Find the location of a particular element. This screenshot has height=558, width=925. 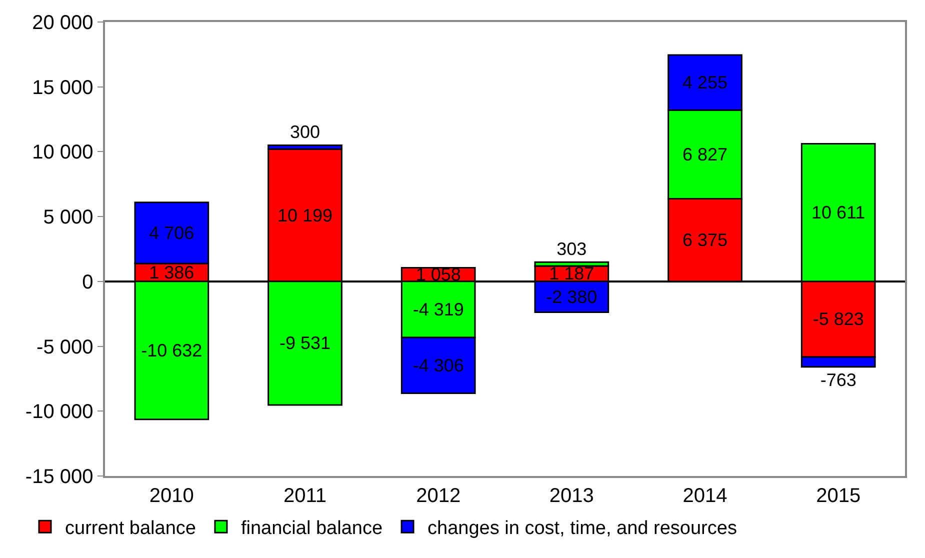

x-tick-label: 2010 is located at coordinates (171, 495).